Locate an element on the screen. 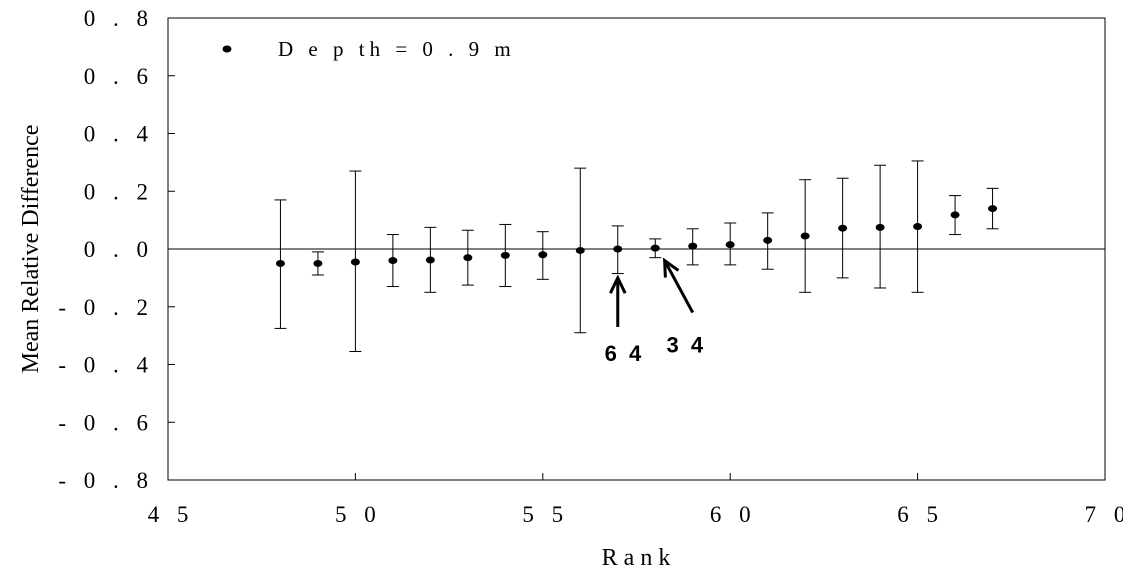  legend-marker is located at coordinates (227, 49).